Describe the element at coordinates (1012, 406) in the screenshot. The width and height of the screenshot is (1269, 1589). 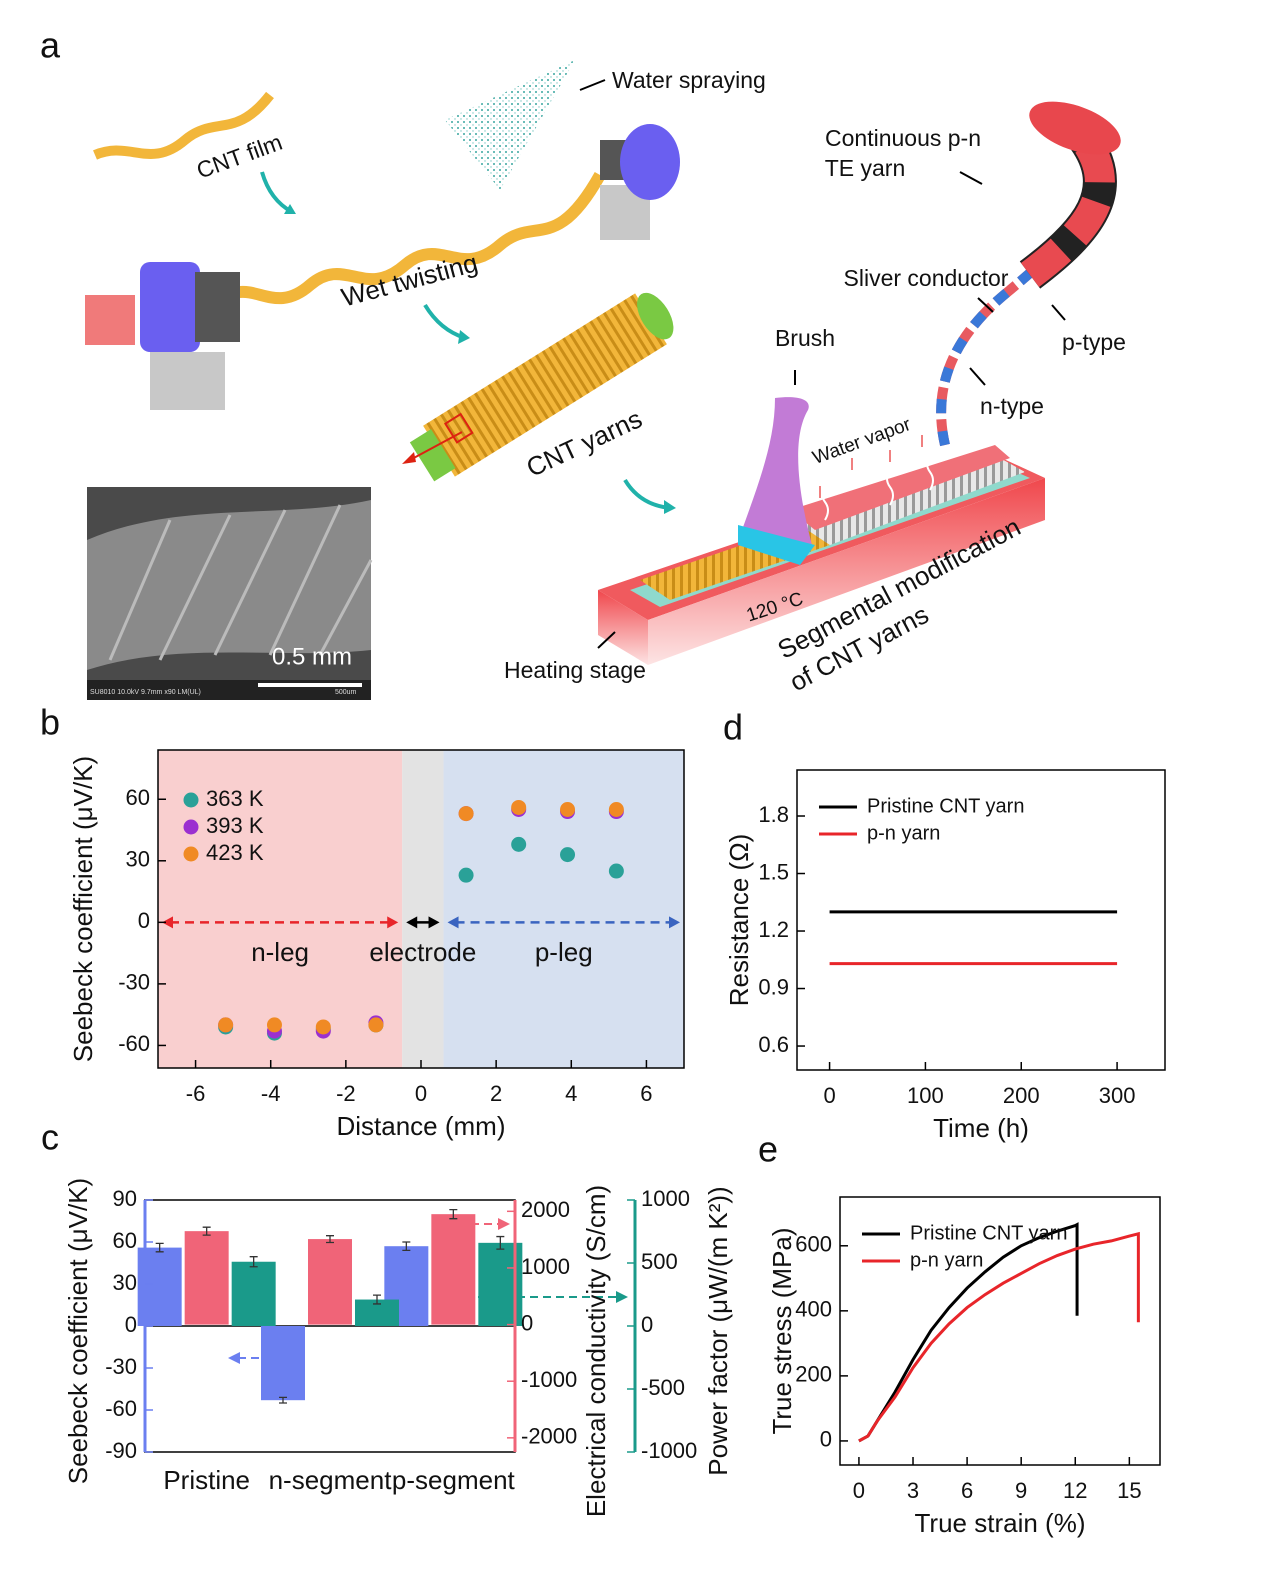
I see `label: n-type` at that location.